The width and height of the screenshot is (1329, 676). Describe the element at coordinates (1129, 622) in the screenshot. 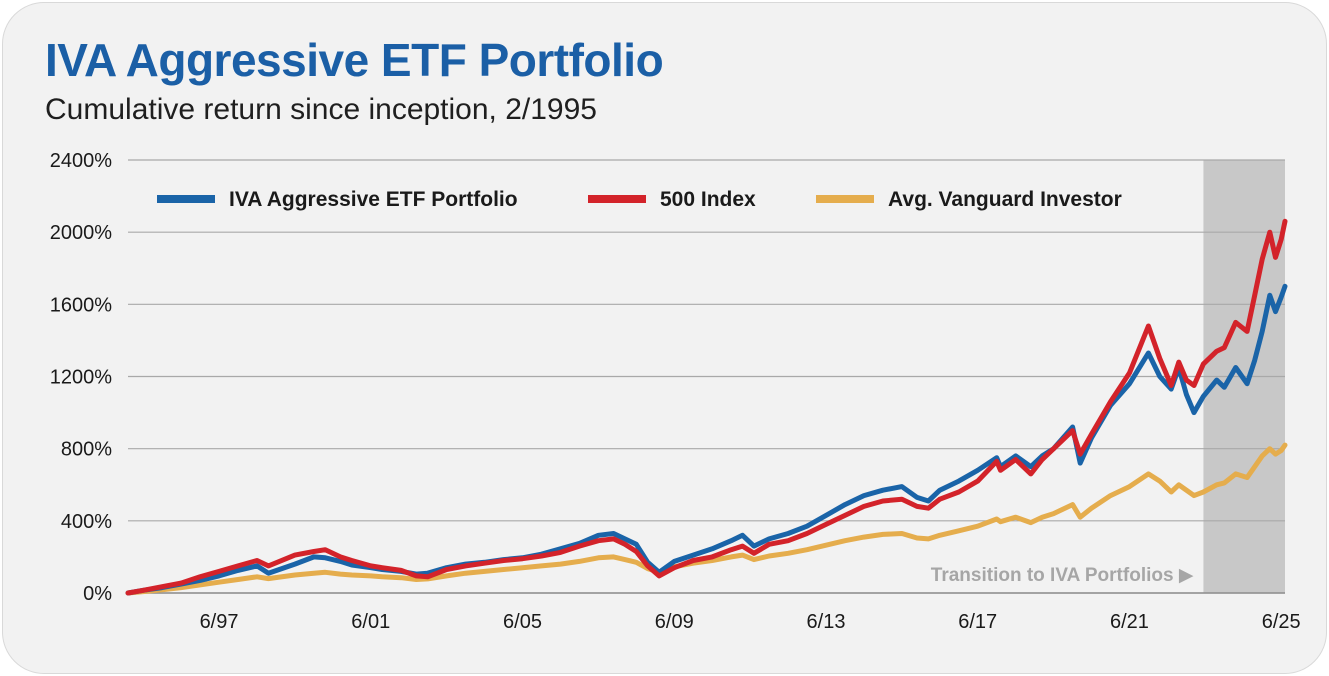

I see `x-tick-label: 6/21` at that location.